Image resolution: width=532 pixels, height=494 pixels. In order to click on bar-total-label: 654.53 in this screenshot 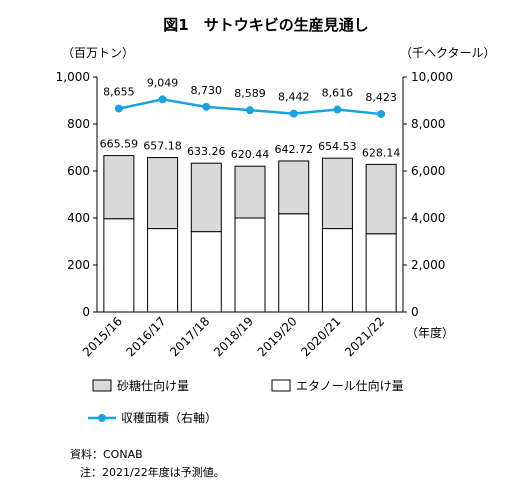, I will do `click(337, 146)`.